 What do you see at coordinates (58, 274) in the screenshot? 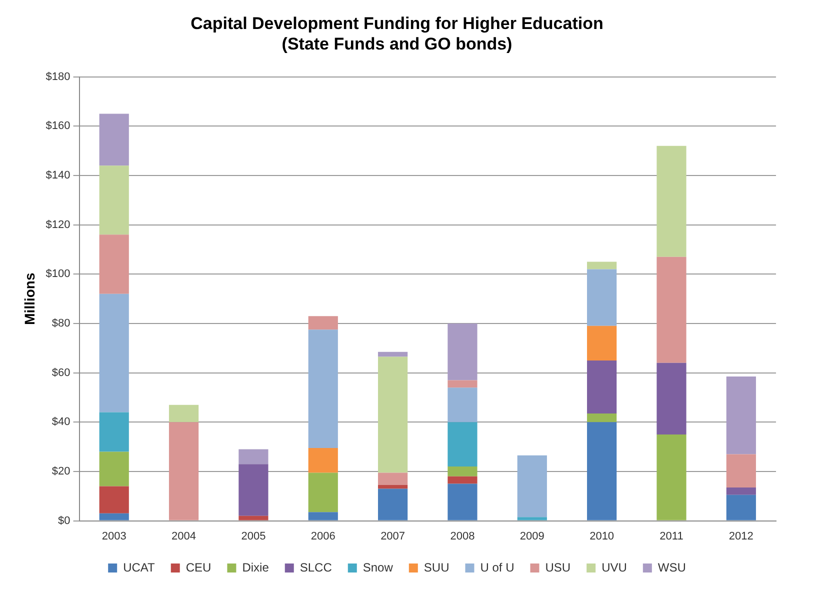
I see `y-tick-label: $100` at bounding box center [58, 274].